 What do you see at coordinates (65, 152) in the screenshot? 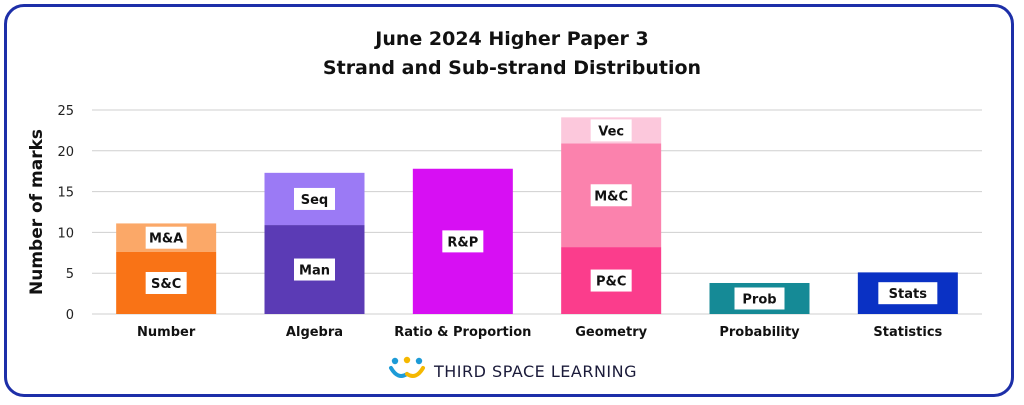
I see `y-tick-label-20: 20` at bounding box center [65, 152].